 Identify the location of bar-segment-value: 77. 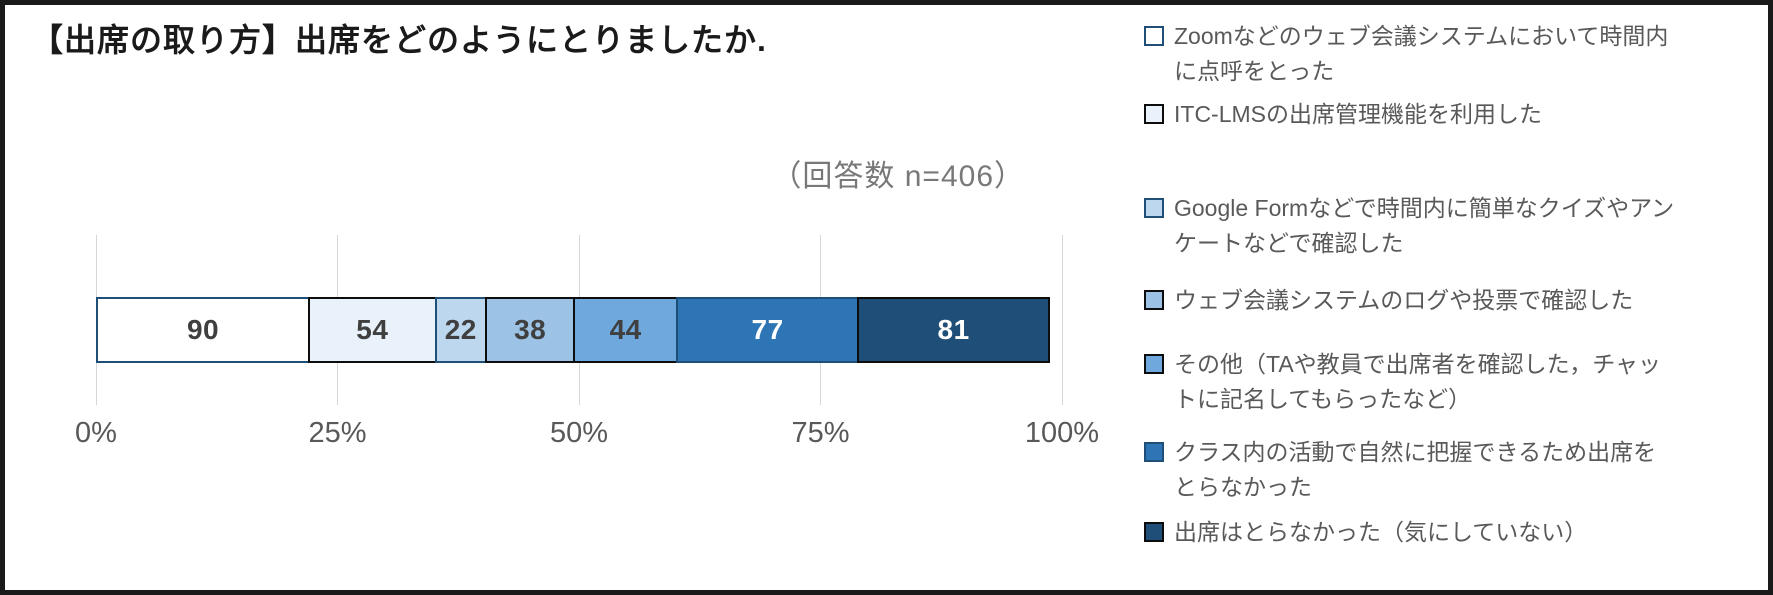
(767, 329).